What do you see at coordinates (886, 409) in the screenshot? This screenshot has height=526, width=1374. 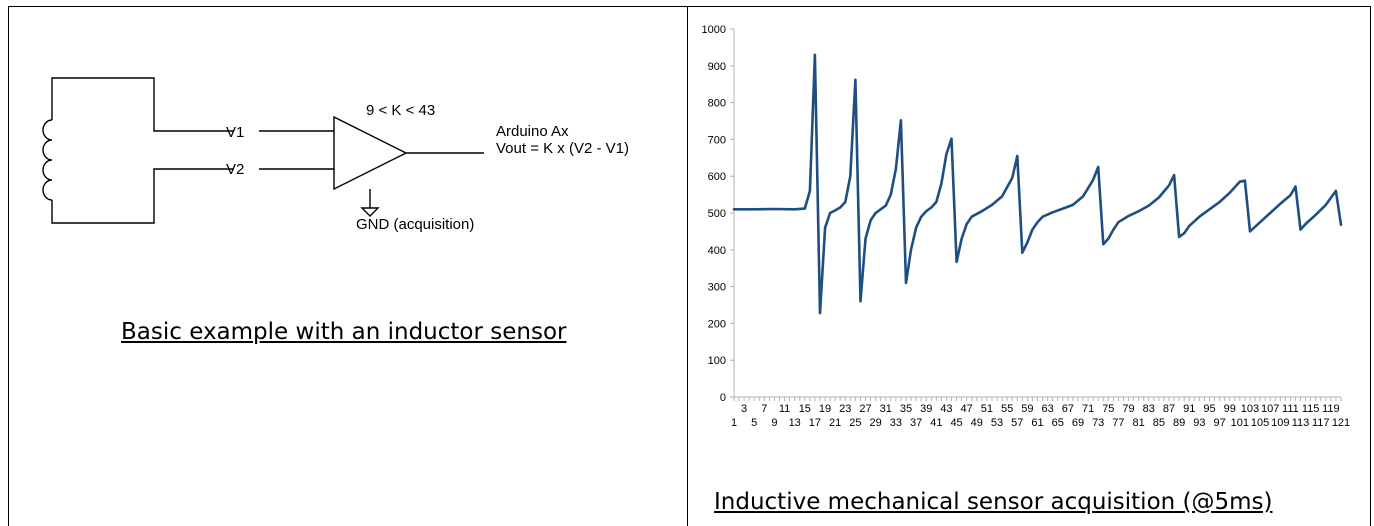 I see `x-tick-label: 31` at bounding box center [886, 409].